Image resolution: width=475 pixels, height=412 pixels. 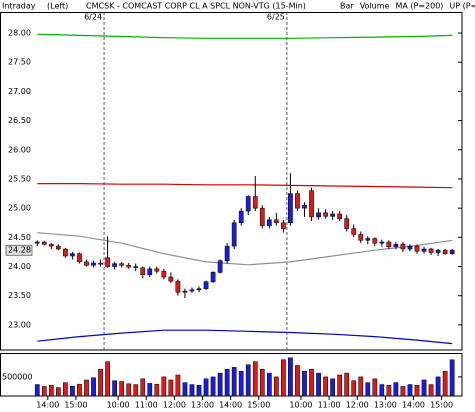 What do you see at coordinates (19, 295) in the screenshot?
I see `y-tick-label: 23.50` at bounding box center [19, 295].